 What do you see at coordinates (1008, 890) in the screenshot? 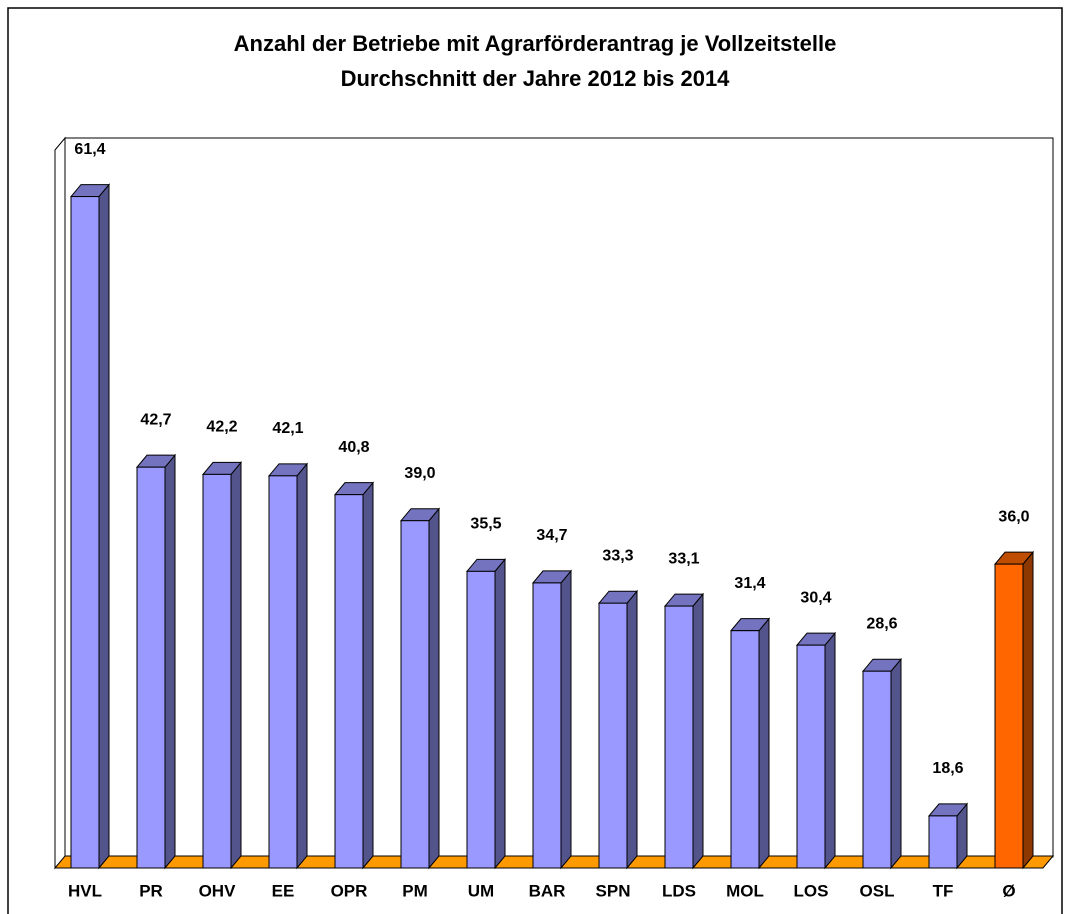
I see `x-tick-label: Ø` at bounding box center [1008, 890].